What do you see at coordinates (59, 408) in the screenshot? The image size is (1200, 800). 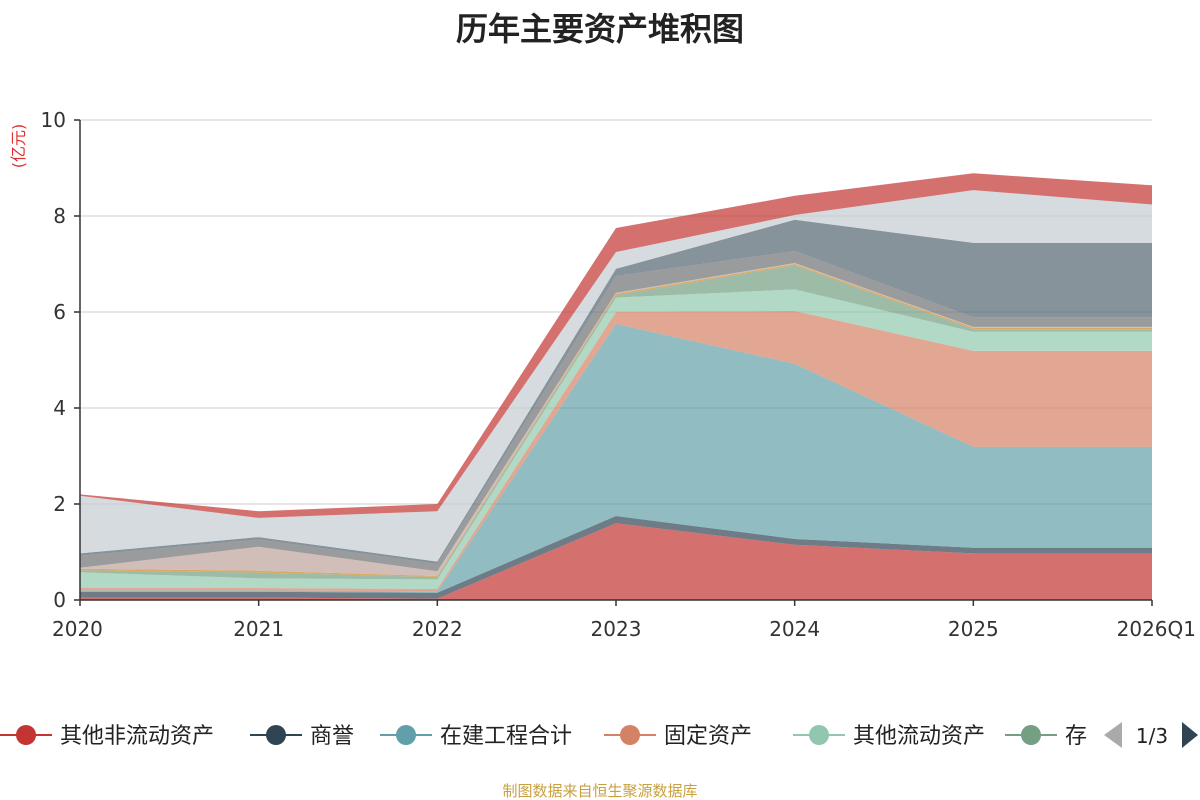 I see `y-tick-label: 4` at bounding box center [59, 408].